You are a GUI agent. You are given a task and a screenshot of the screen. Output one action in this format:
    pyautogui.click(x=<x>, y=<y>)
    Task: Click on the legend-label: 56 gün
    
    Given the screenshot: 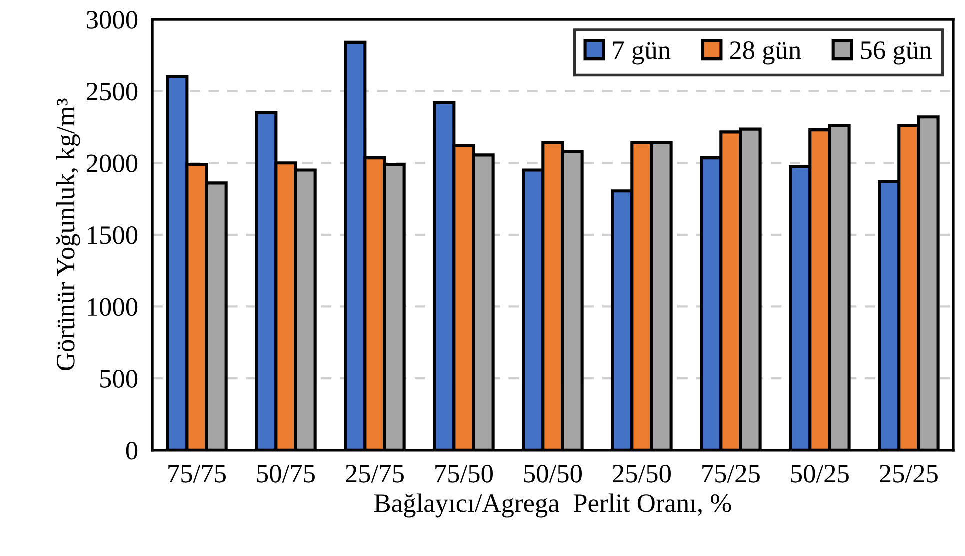 What is the action you would take?
    pyautogui.click(x=896, y=53)
    